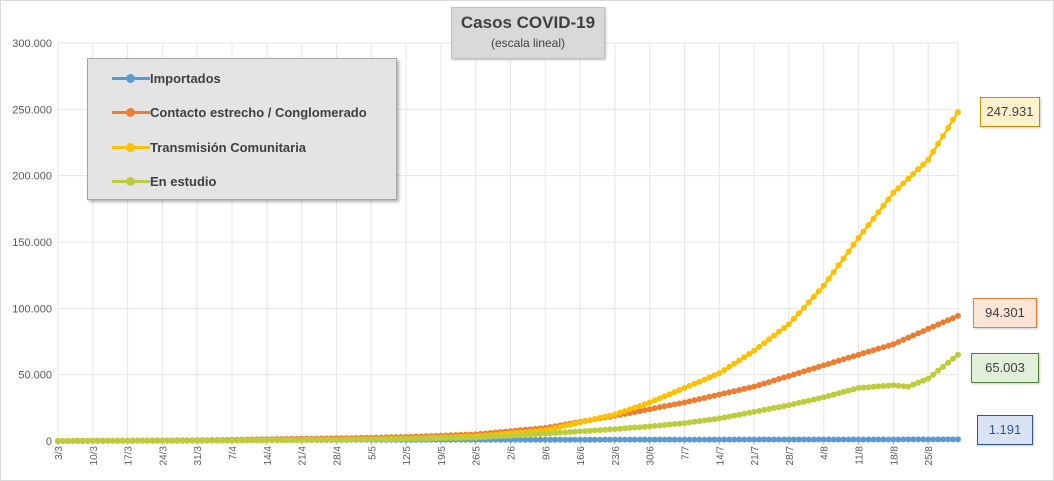 This screenshot has width=1054, height=481. I want to click on x-tick-label: 4/8, so click(825, 453).